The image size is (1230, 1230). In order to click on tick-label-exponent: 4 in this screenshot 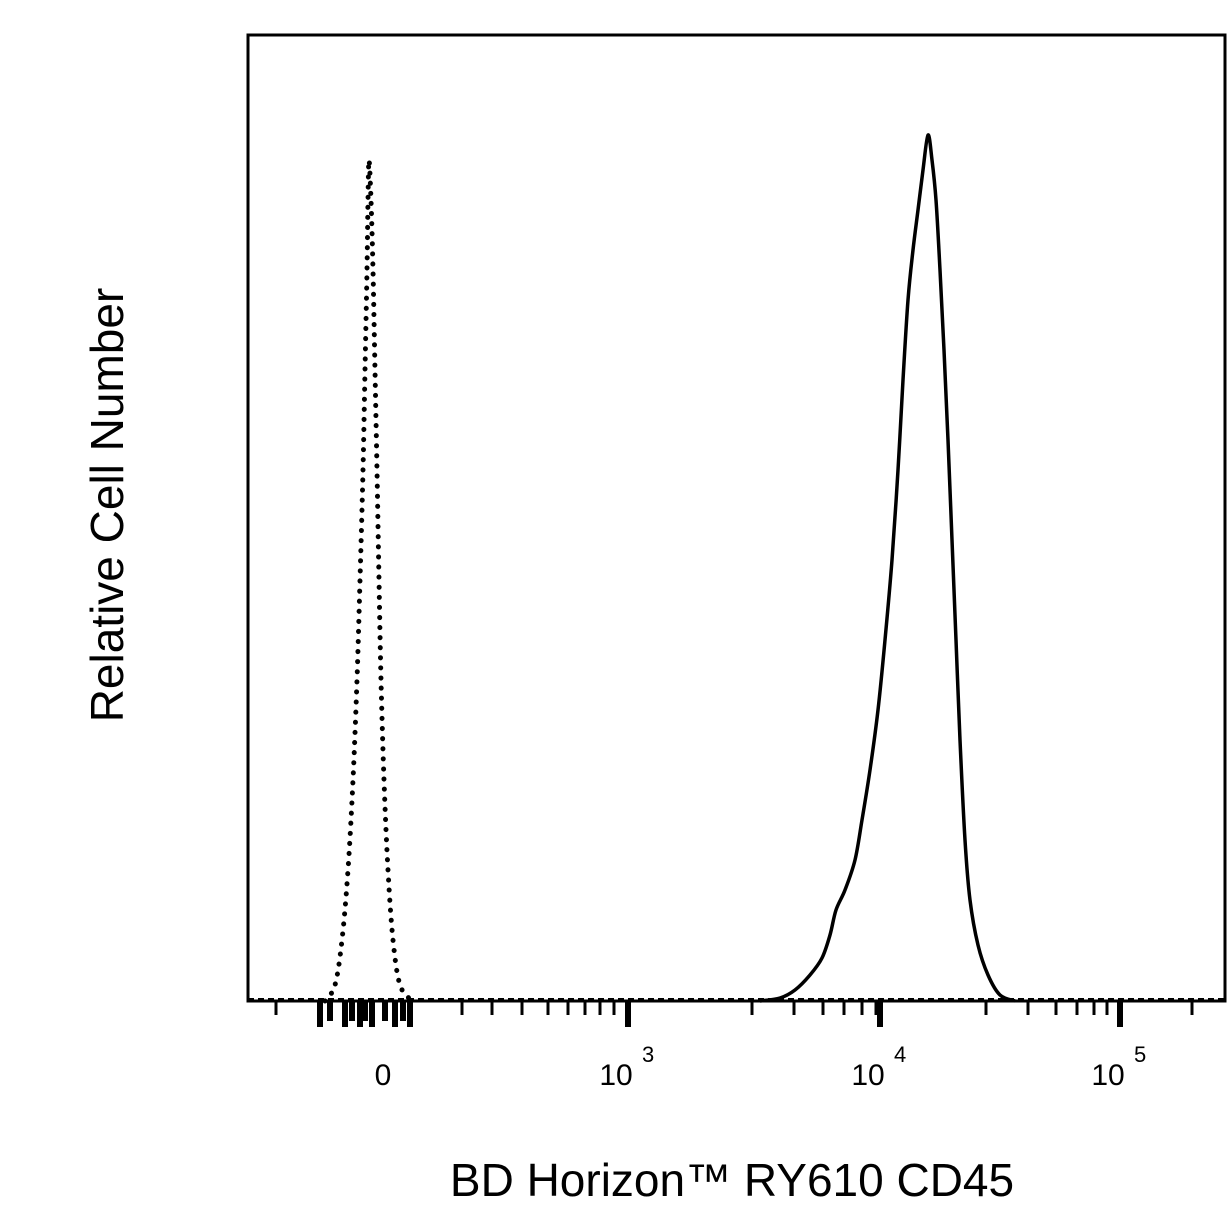, I will do `click(900, 1054)`.